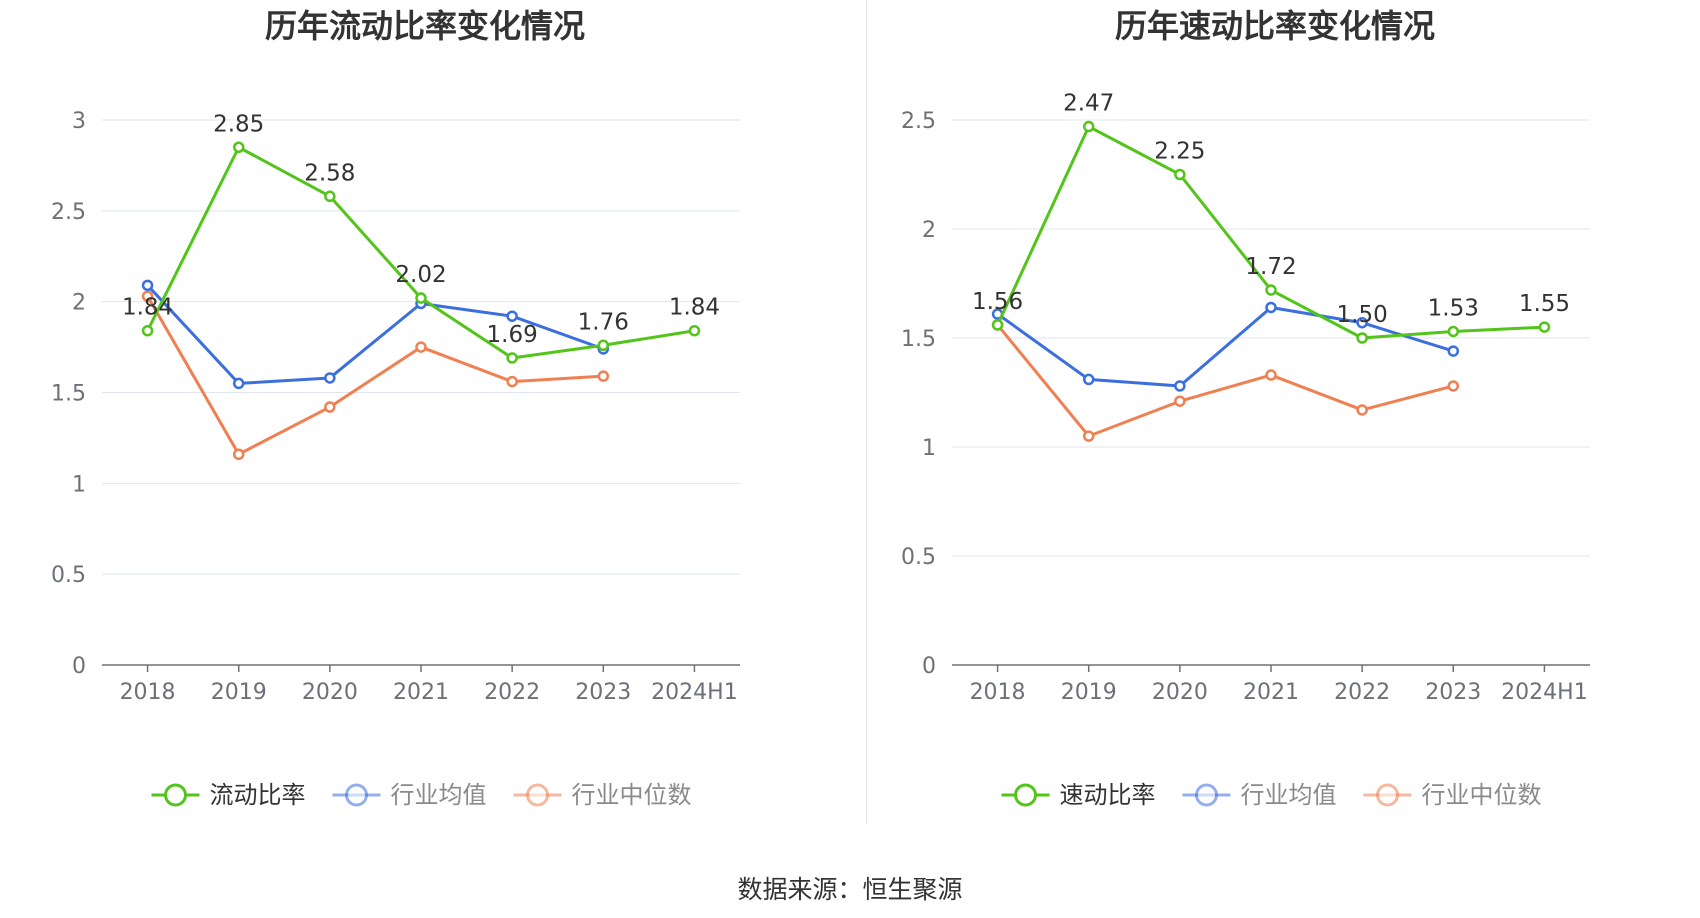 The width and height of the screenshot is (1700, 918). I want to click on data-label: 2.85, so click(238, 124).